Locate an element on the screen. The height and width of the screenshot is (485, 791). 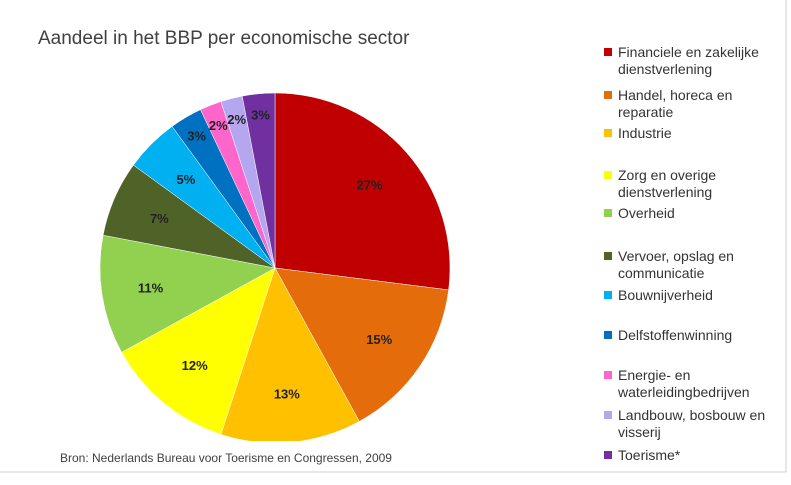
legend-label: Vervoer, opslag en communicatie is located at coordinates (676, 264).